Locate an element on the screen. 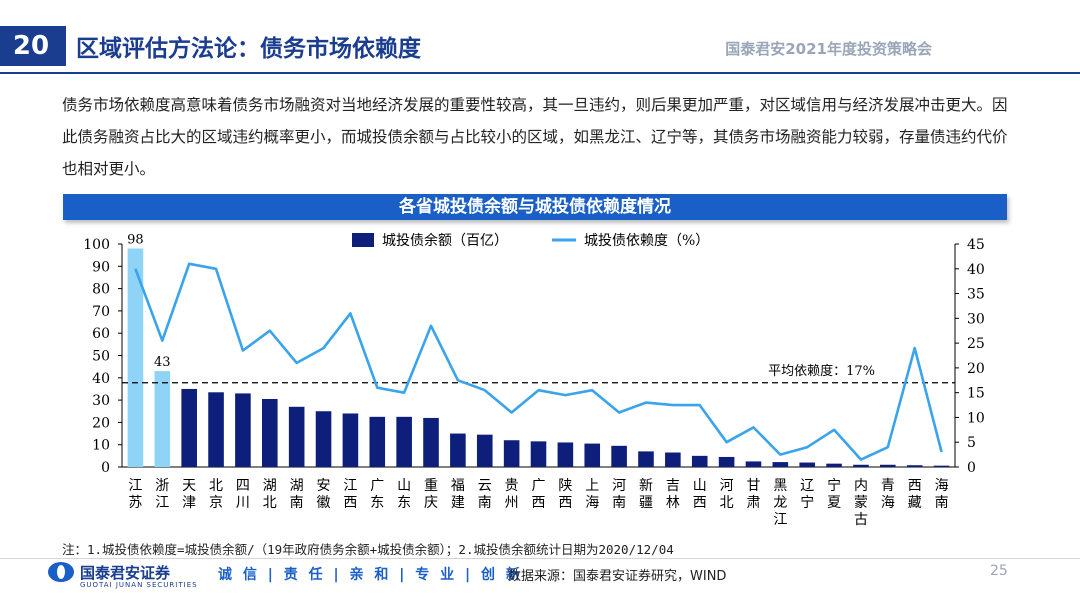 Image resolution: width=1080 pixels, height=608 pixels. x-category-label: 河南 is located at coordinates (619, 494).